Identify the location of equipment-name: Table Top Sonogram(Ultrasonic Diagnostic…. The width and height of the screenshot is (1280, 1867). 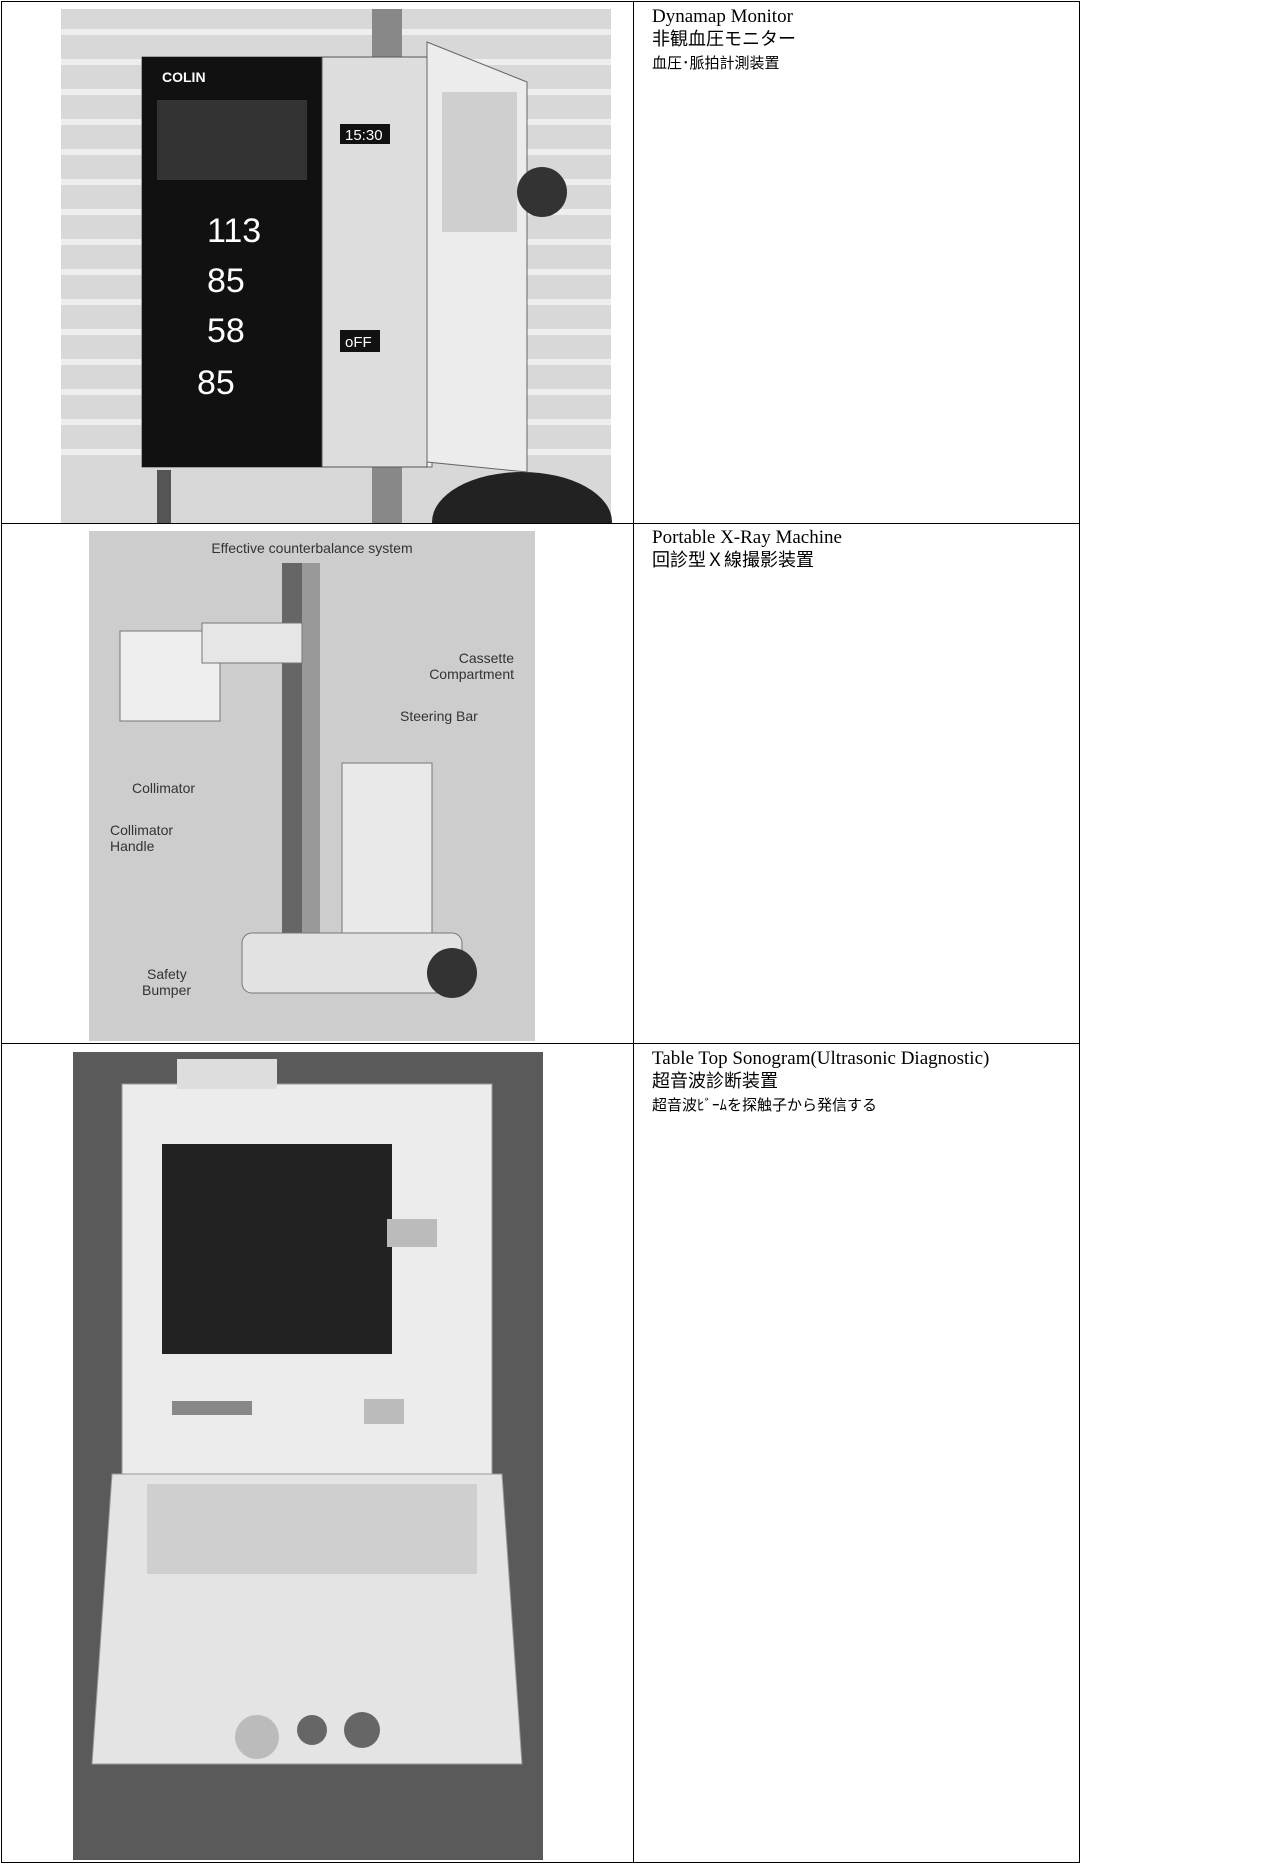
(821, 1058).